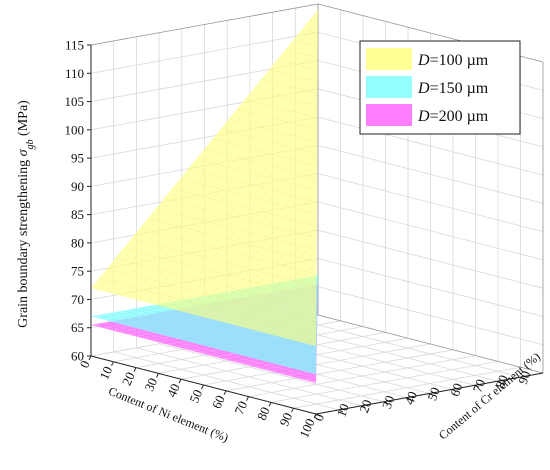 The image size is (550, 470). What do you see at coordinates (453, 116) in the screenshot?
I see `legend-label: D=200 µm` at bounding box center [453, 116].